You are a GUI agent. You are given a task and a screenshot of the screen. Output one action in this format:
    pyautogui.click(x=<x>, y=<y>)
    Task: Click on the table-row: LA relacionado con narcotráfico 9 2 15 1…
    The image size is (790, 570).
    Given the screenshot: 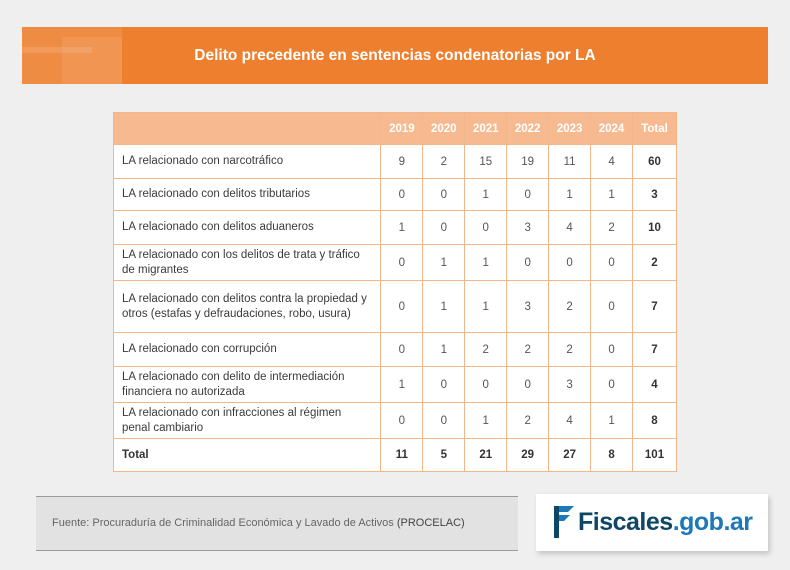 What is the action you would take?
    pyautogui.click(x=394, y=161)
    